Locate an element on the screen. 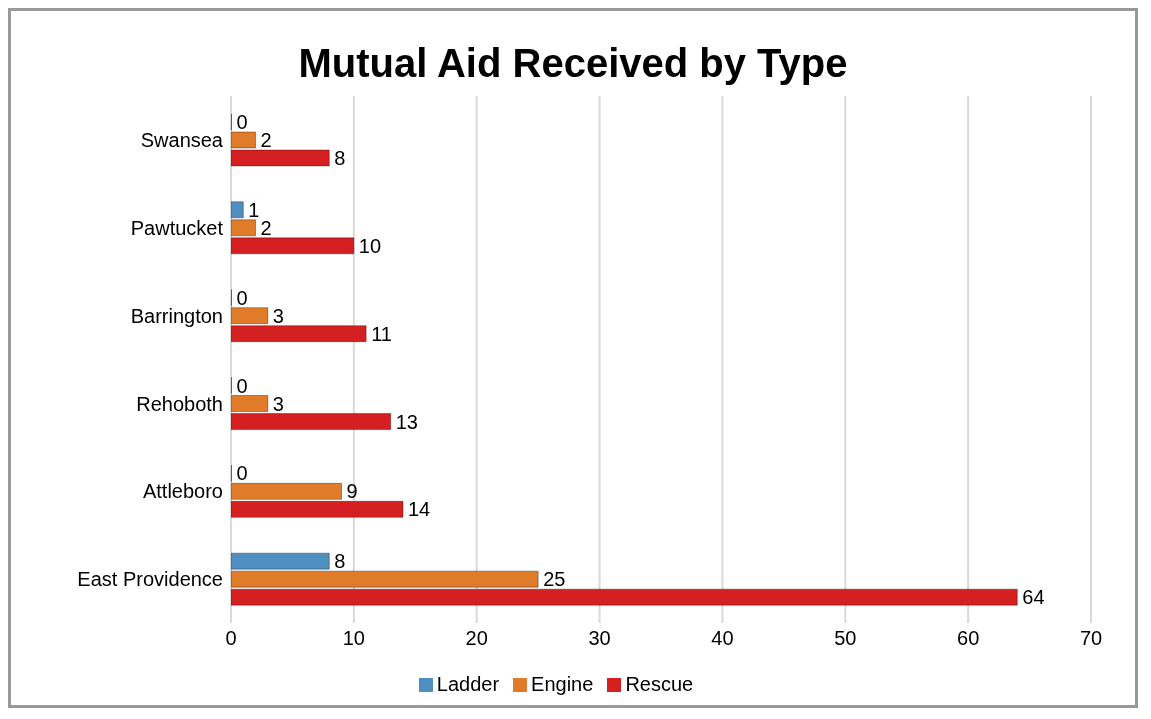 This screenshot has height=719, width=1151. data-label: 25 is located at coordinates (554, 579).